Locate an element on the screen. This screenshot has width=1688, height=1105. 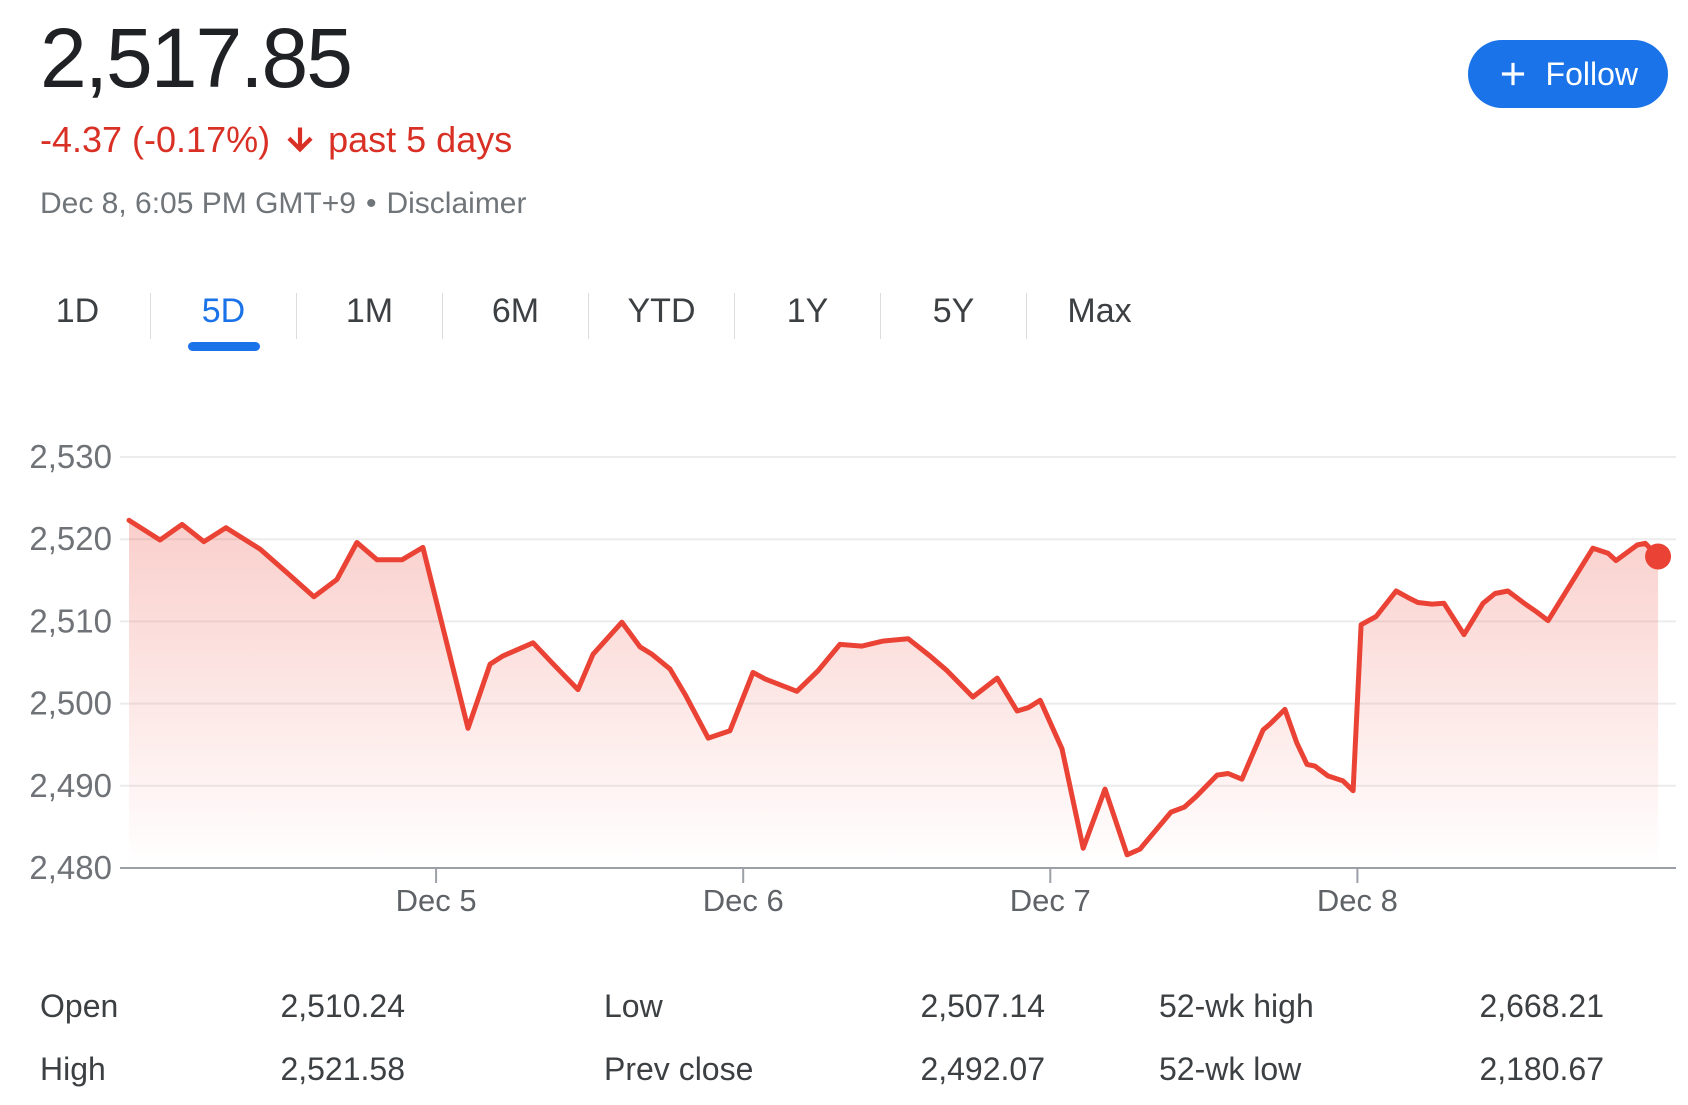
stat-label: Low is located at coordinates (633, 1006).